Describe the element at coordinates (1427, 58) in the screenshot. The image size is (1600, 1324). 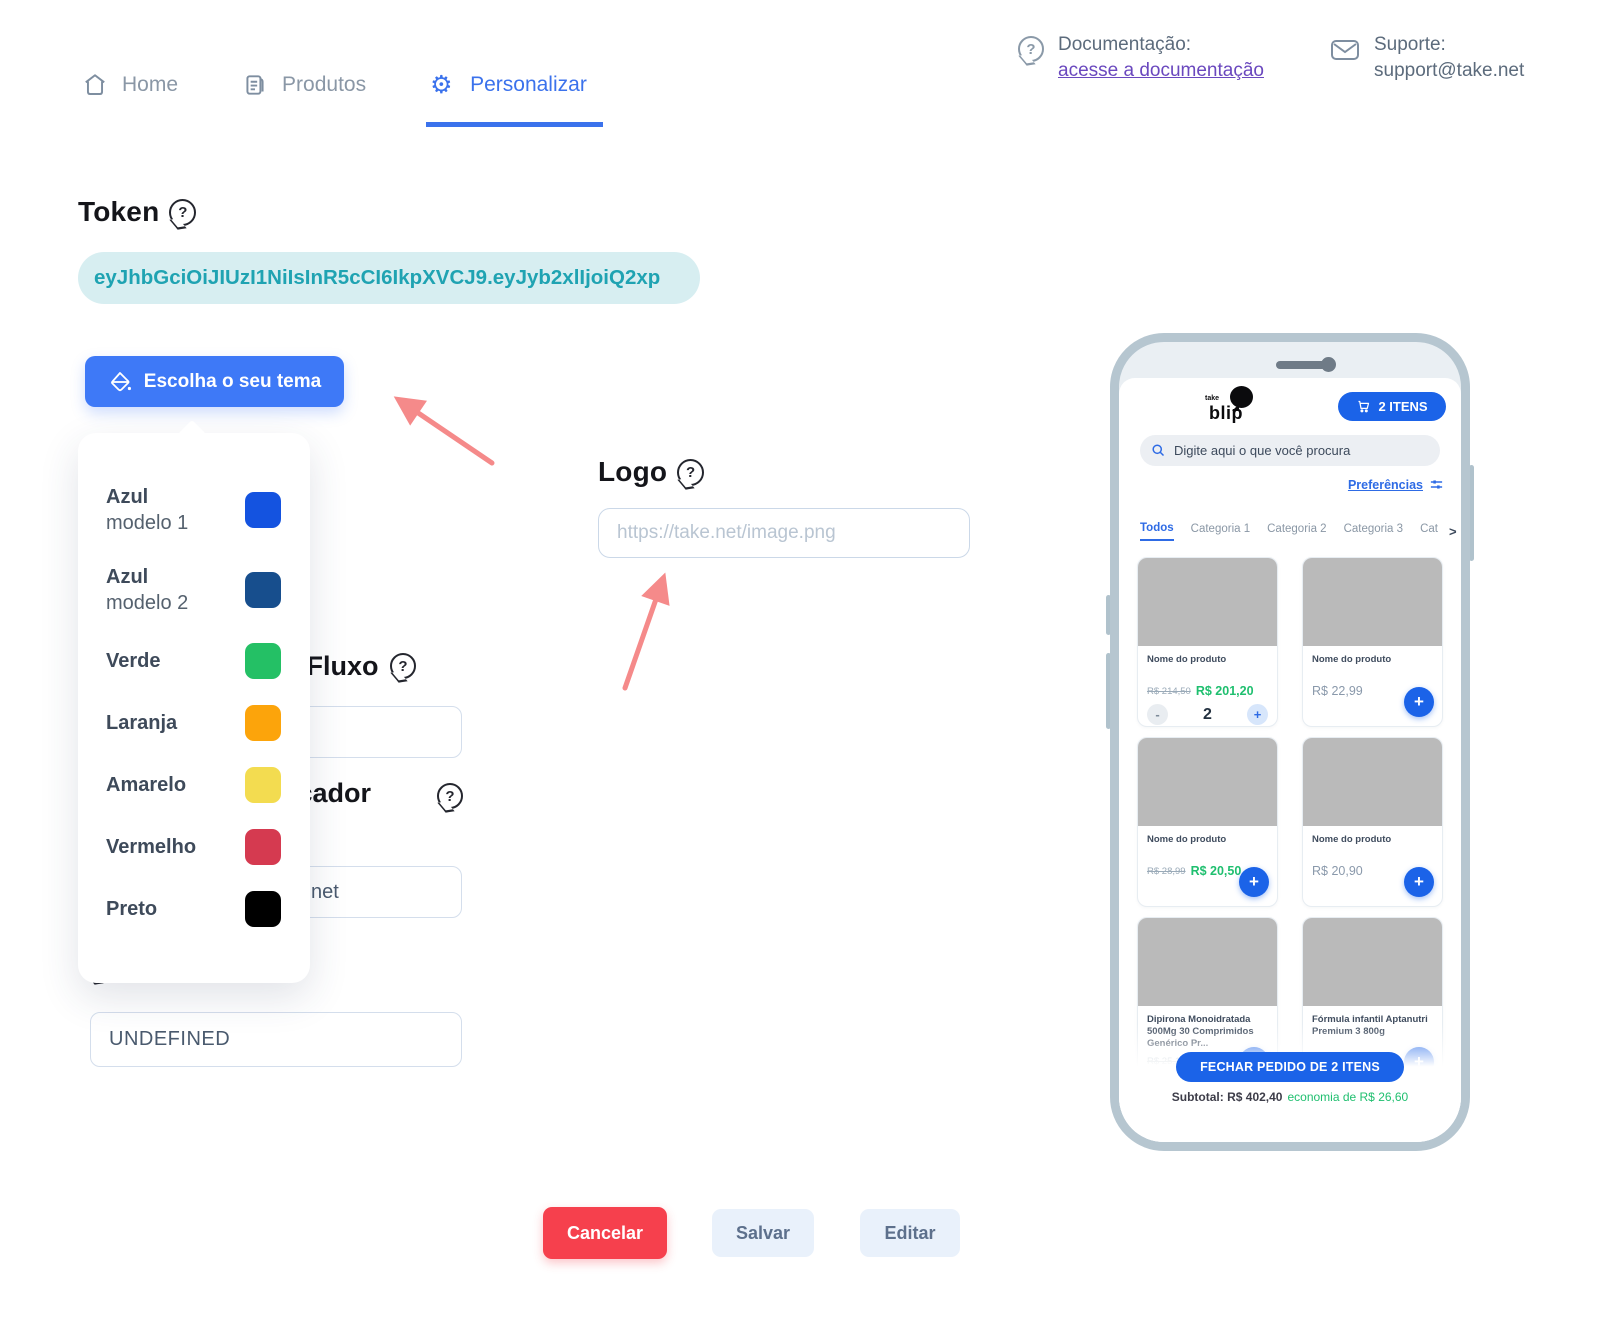
I see `support-block: Suporte: support@take.net` at that location.